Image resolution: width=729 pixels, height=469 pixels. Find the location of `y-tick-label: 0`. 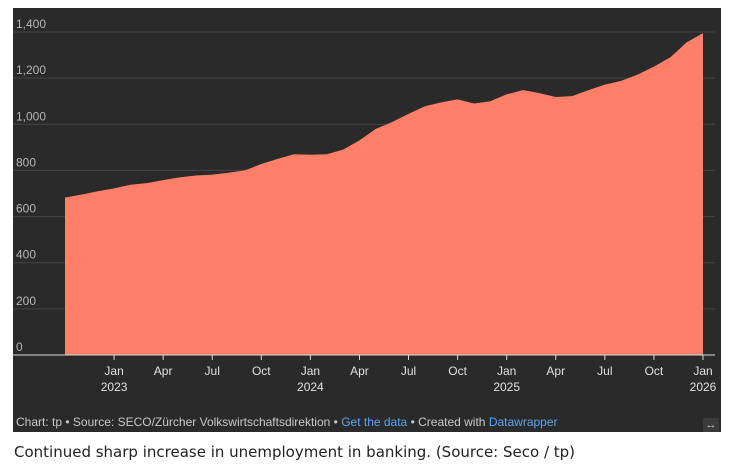

y-tick-label: 0 is located at coordinates (19, 347).